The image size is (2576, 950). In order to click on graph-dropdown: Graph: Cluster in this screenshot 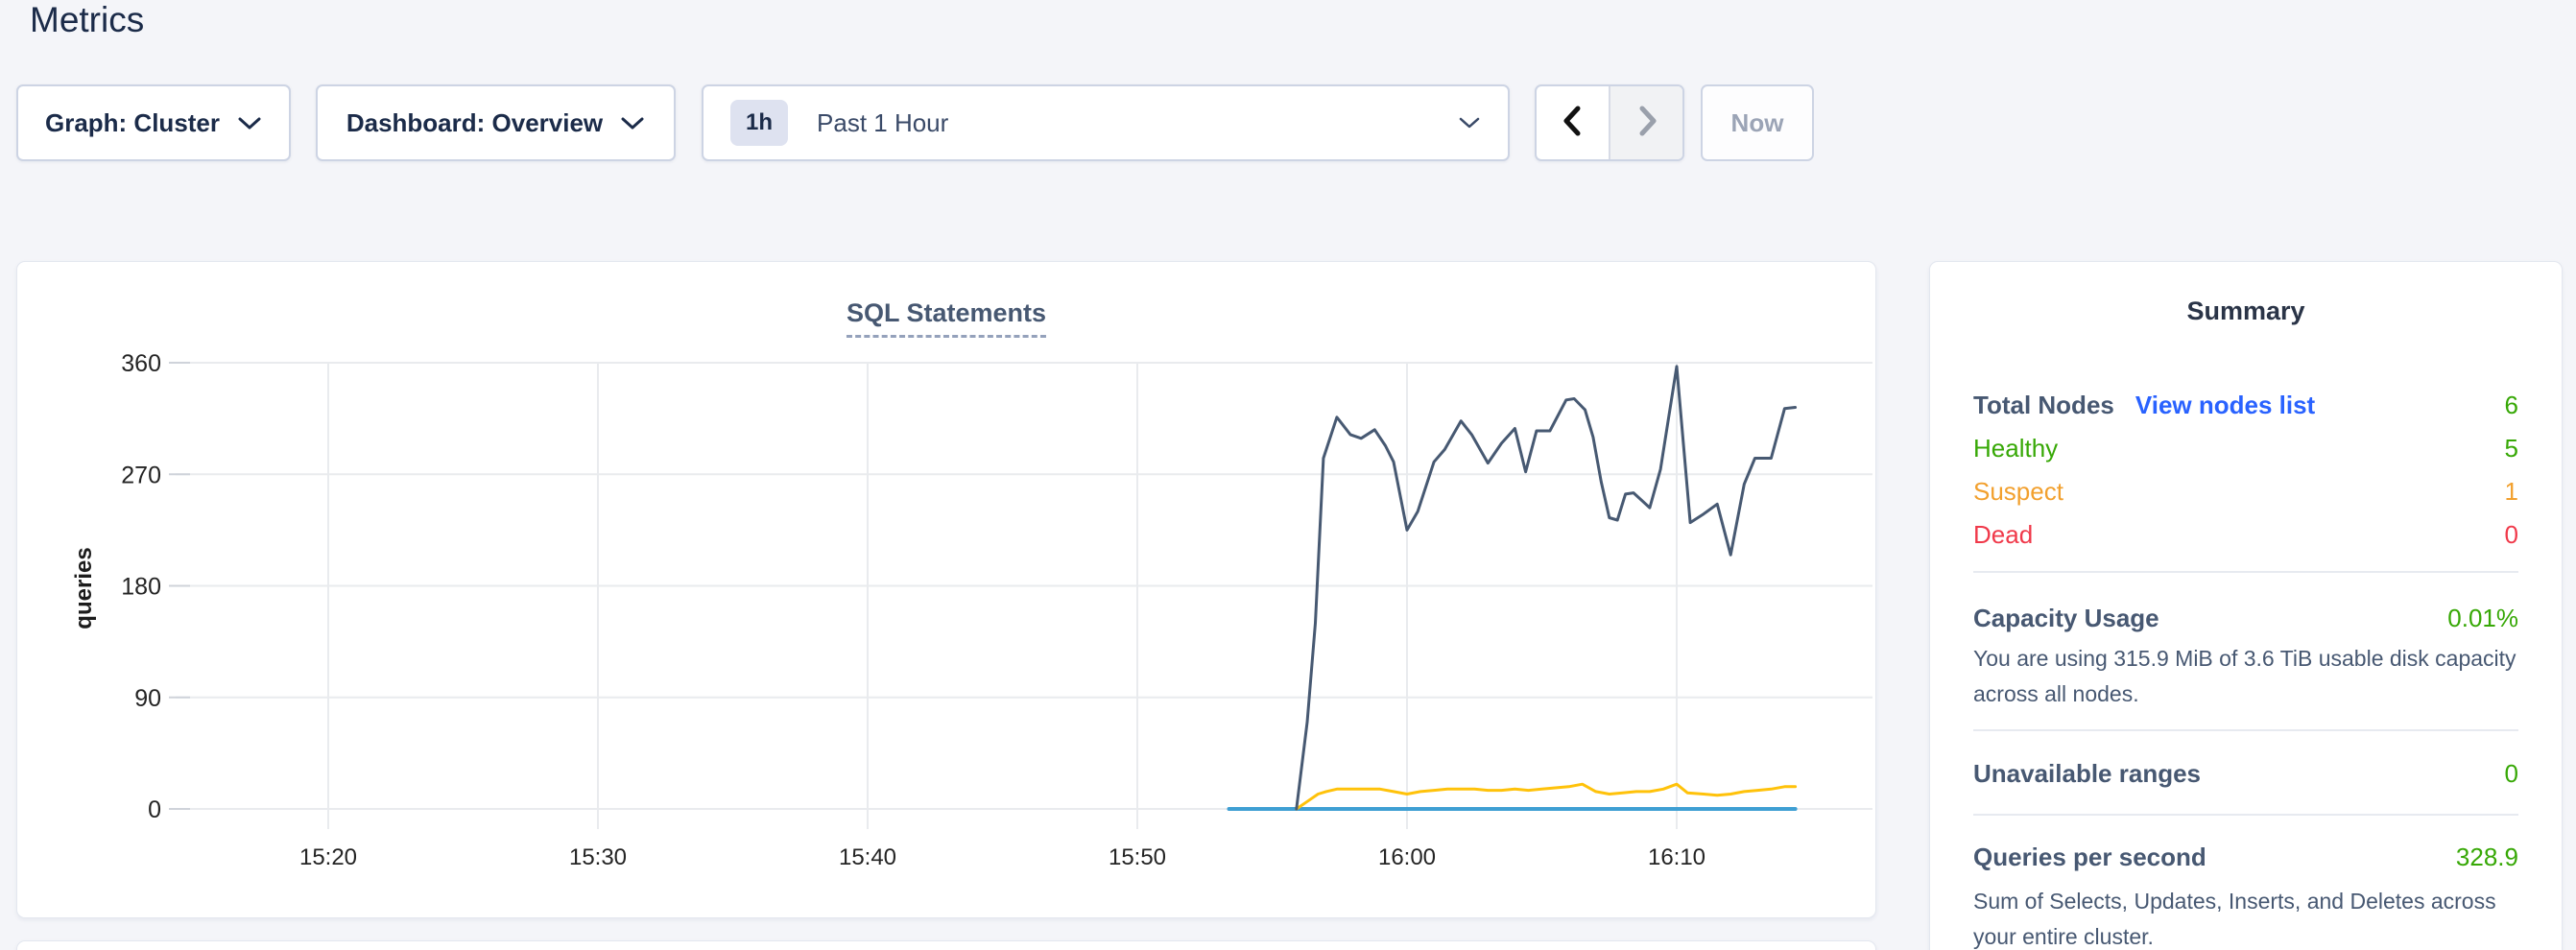, I will do `click(153, 122)`.